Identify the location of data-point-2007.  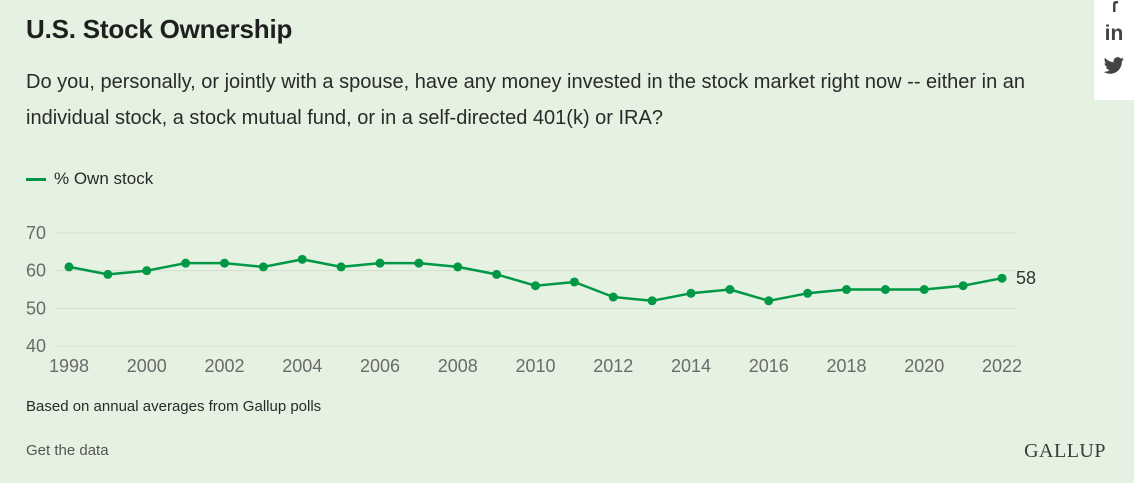
(419, 263).